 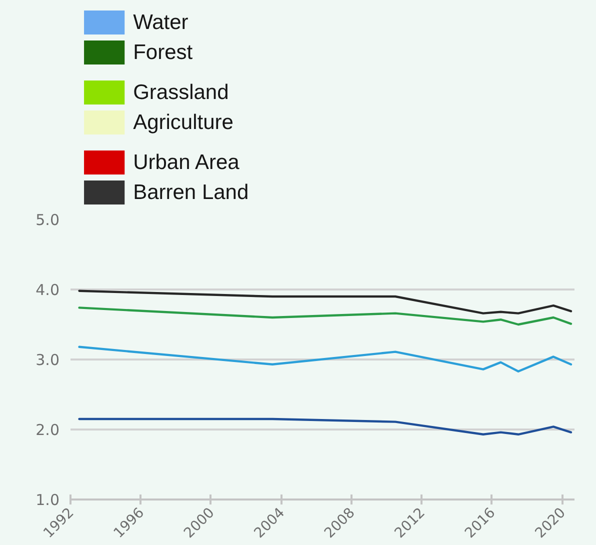 I want to click on y-tick-label: 4.0, so click(x=48, y=290).